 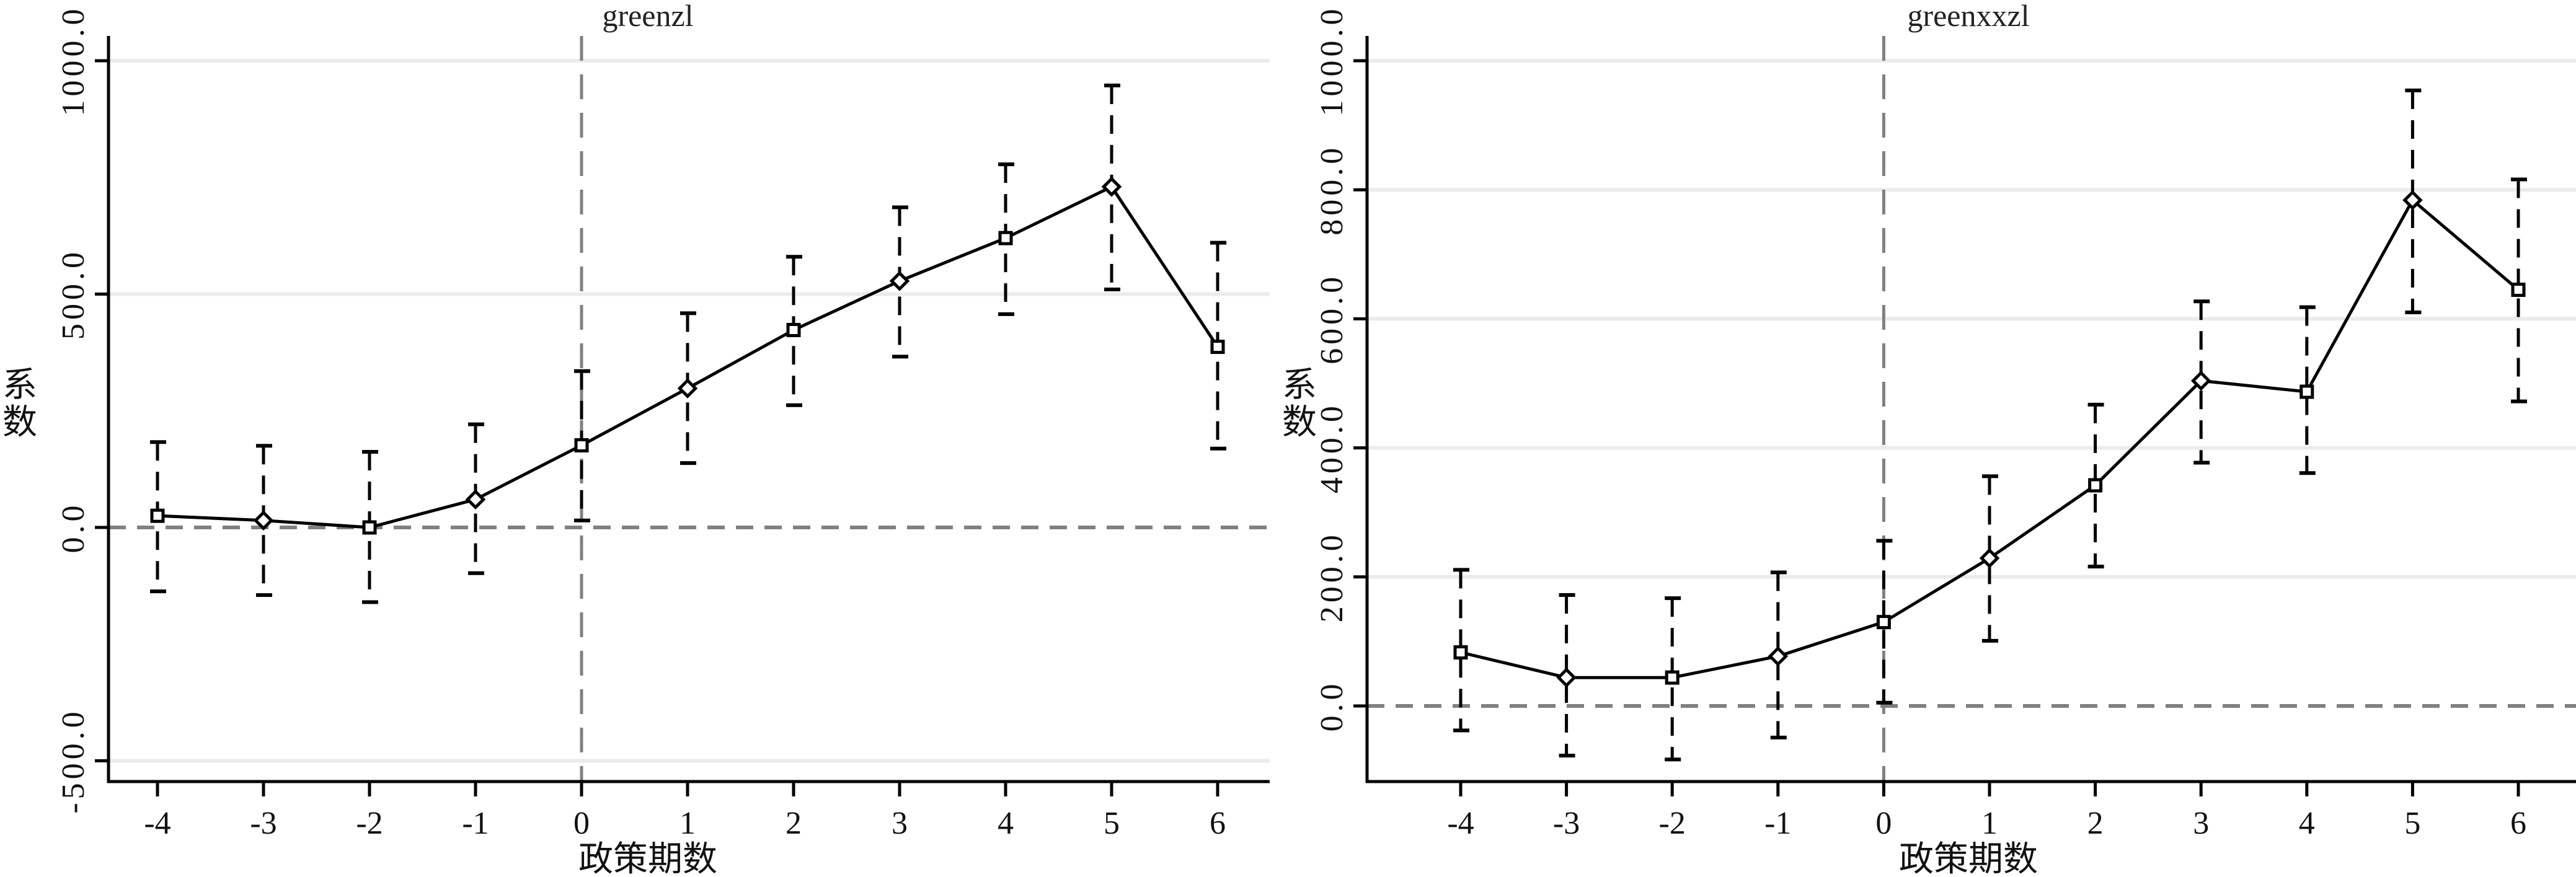 I want to click on y-tick-label: -500.0, so click(x=74, y=760).